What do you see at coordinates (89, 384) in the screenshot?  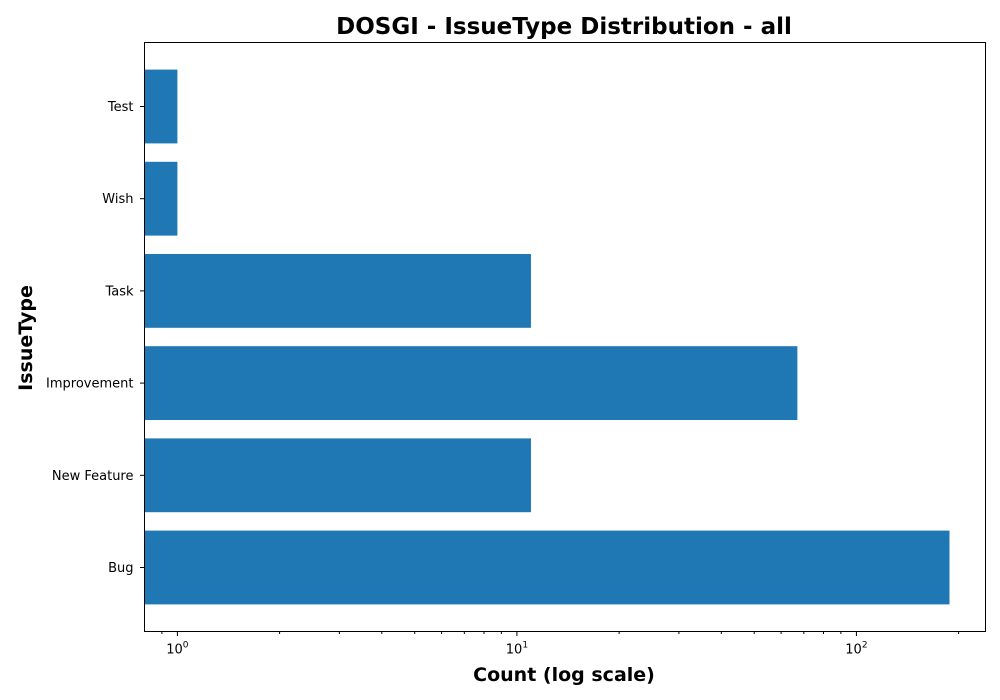 I see `y-tick-label: Improvement` at bounding box center [89, 384].